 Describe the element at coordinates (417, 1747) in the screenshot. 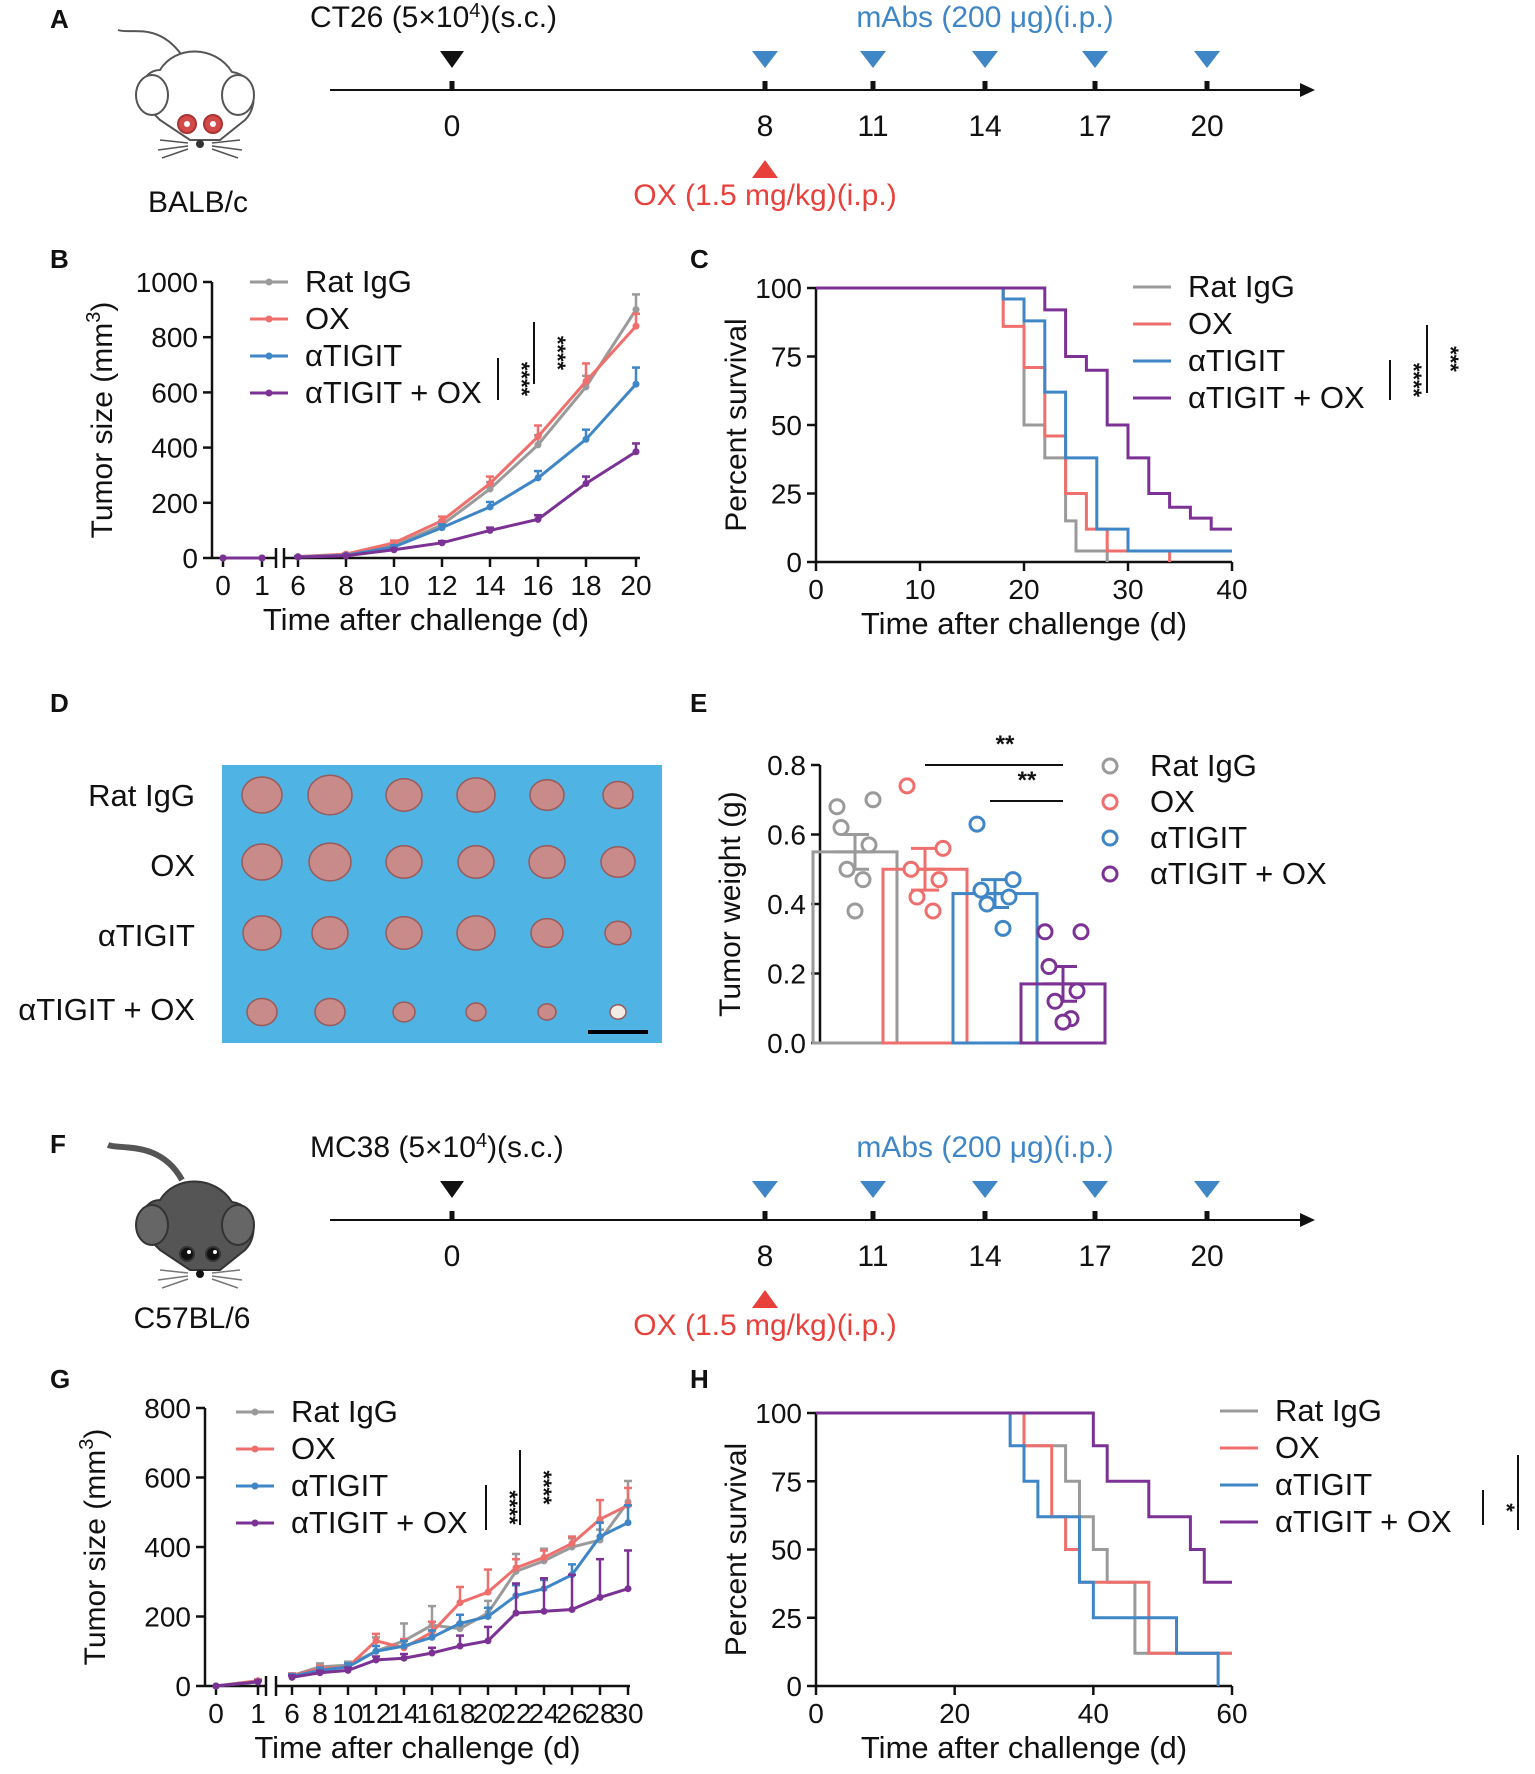

I see `x-axis-label: Time after challenge (d)` at that location.